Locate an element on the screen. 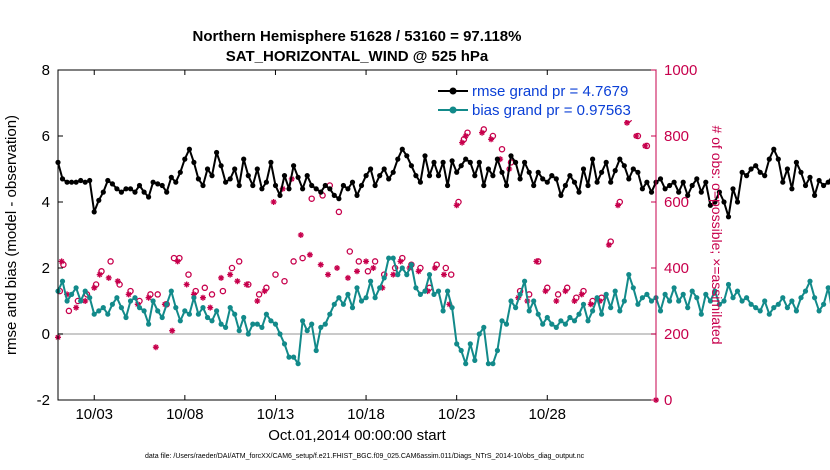 The width and height of the screenshot is (830, 470). y-tick-label: 2 is located at coordinates (46, 268).